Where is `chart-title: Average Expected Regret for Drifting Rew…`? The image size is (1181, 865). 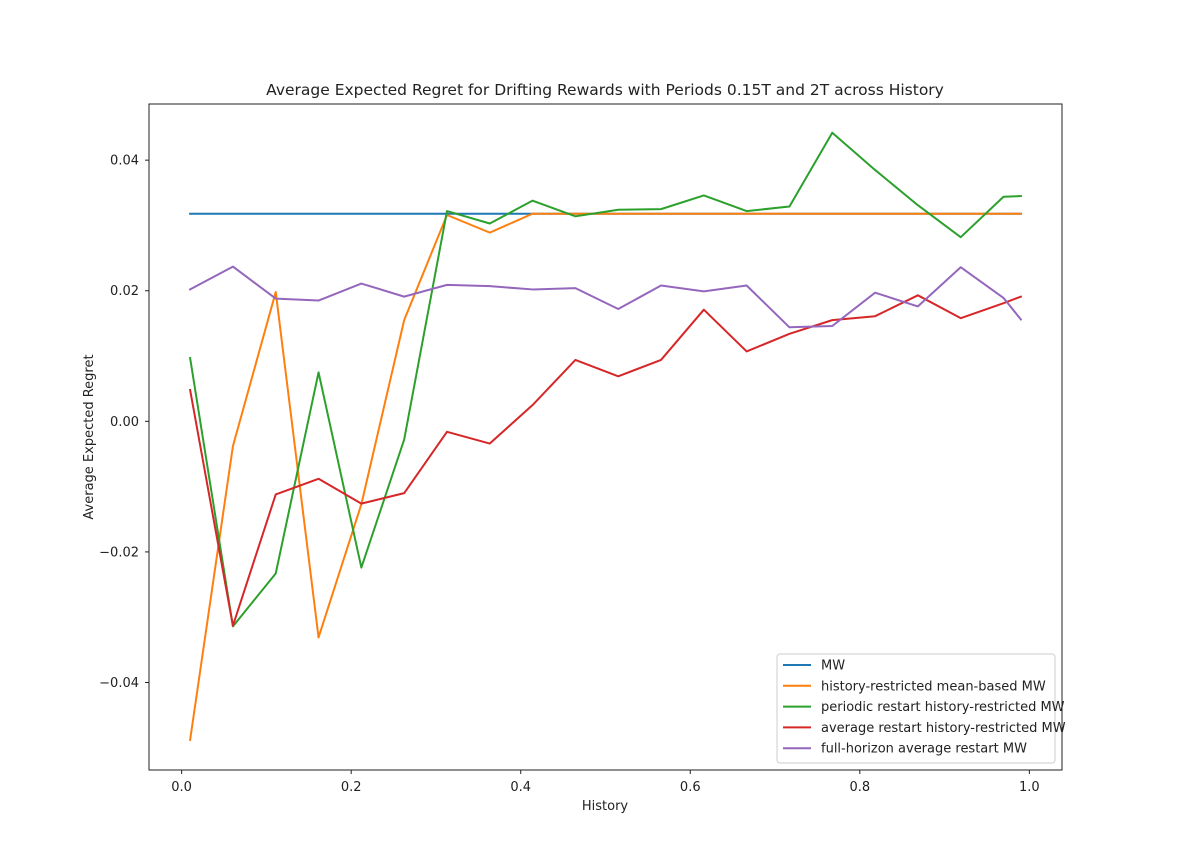 chart-title: Average Expected Regret for Drifting Rew… is located at coordinates (605, 90).